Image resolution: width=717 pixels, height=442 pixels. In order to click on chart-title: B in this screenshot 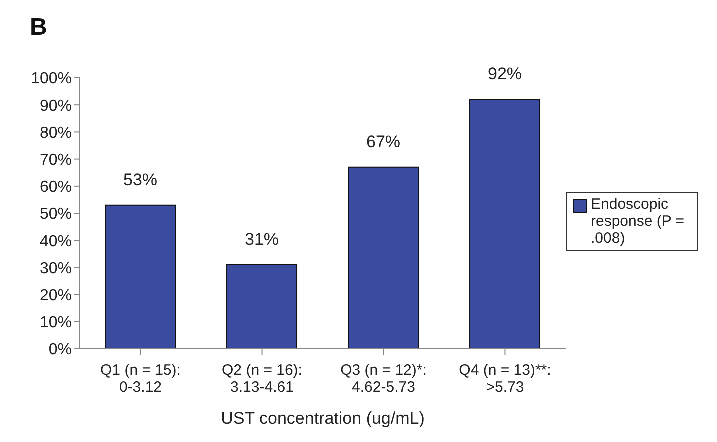, I will do `click(39, 28)`.